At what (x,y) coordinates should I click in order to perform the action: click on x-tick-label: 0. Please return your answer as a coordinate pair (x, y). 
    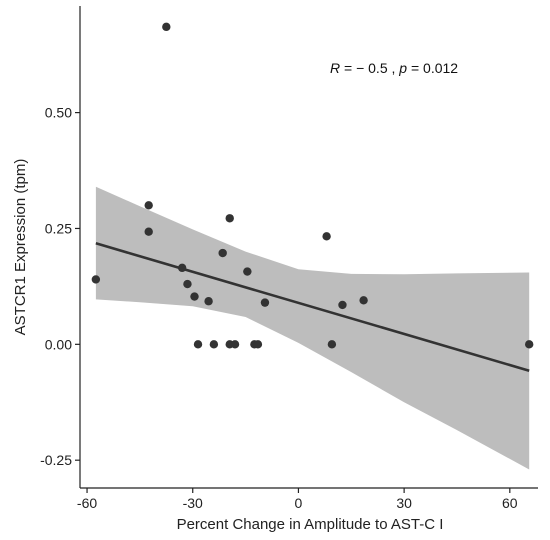
    Looking at the image, I should click on (299, 503).